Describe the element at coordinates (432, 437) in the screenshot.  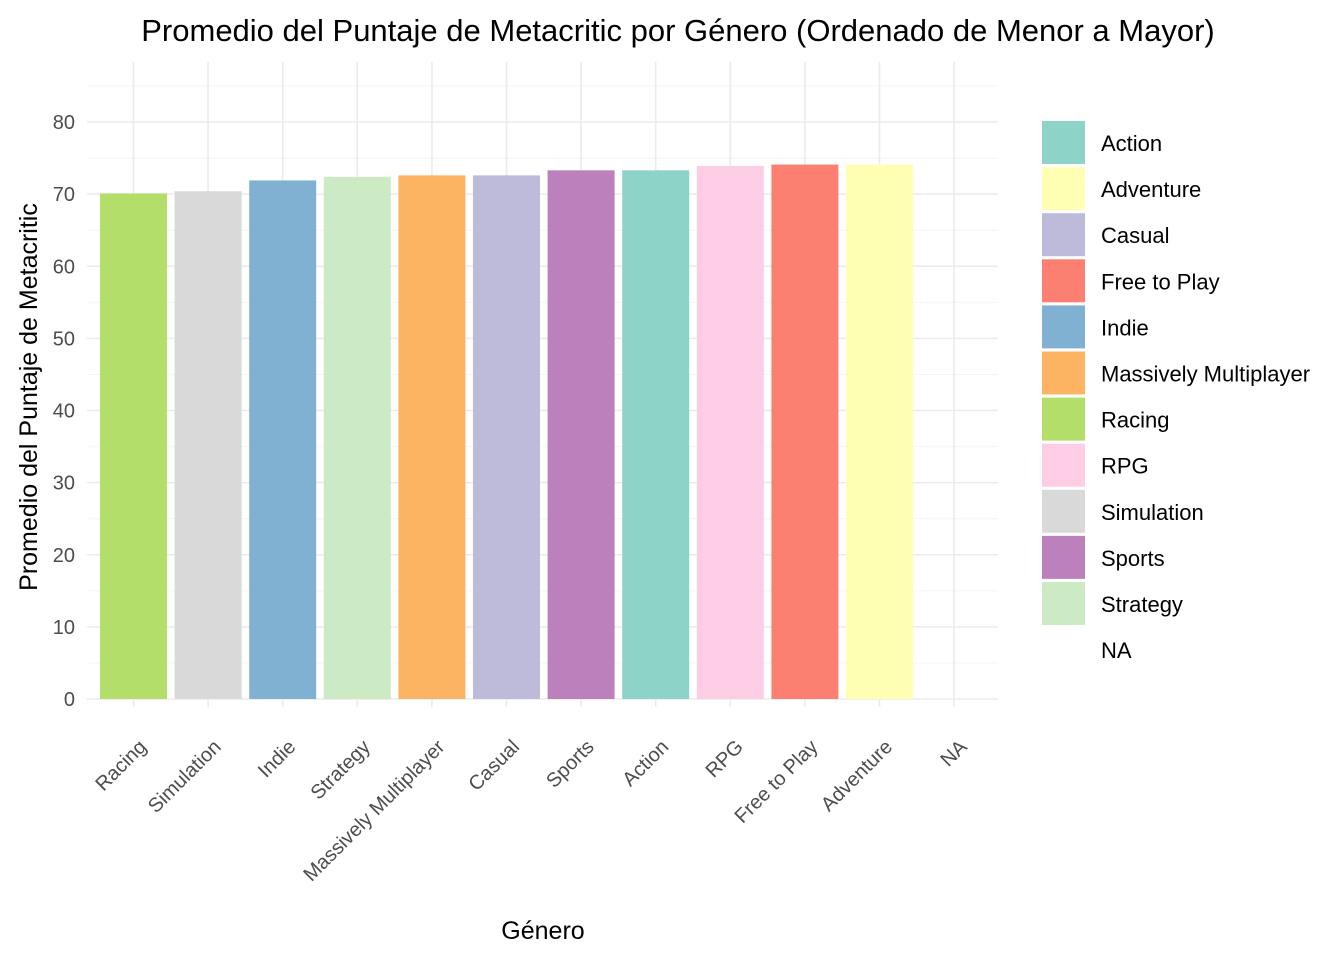
I see `bar-massively-multiplayer` at that location.